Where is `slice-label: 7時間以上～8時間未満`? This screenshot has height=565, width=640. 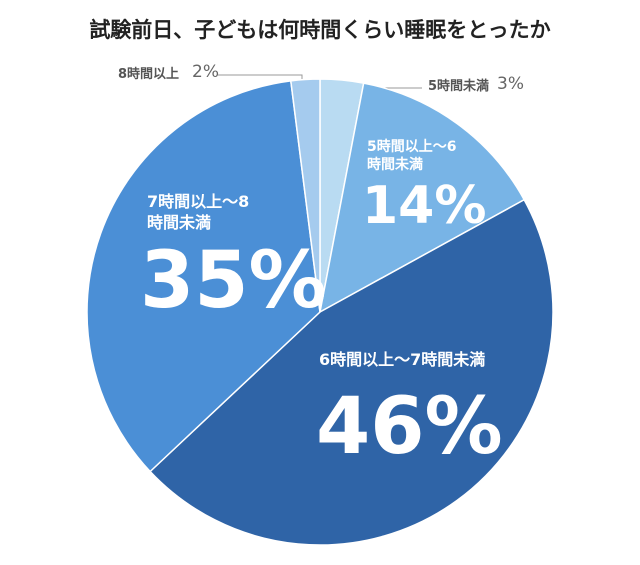 slice-label: 7時間以上～8時間未満 is located at coordinates (198, 212).